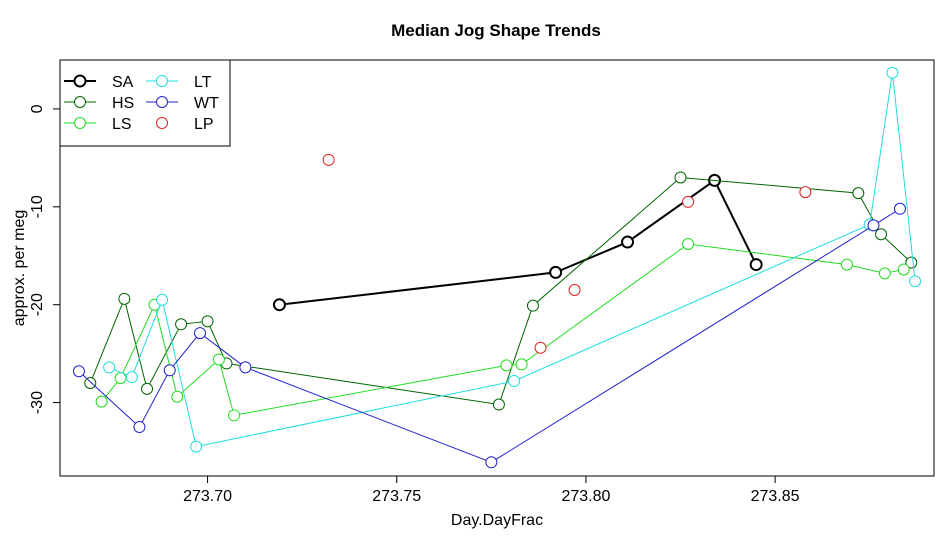 The image size is (950, 550). What do you see at coordinates (491, 490) in the screenshot?
I see `x-axis: 273.70 273.75 273.80 273.85` at bounding box center [491, 490].